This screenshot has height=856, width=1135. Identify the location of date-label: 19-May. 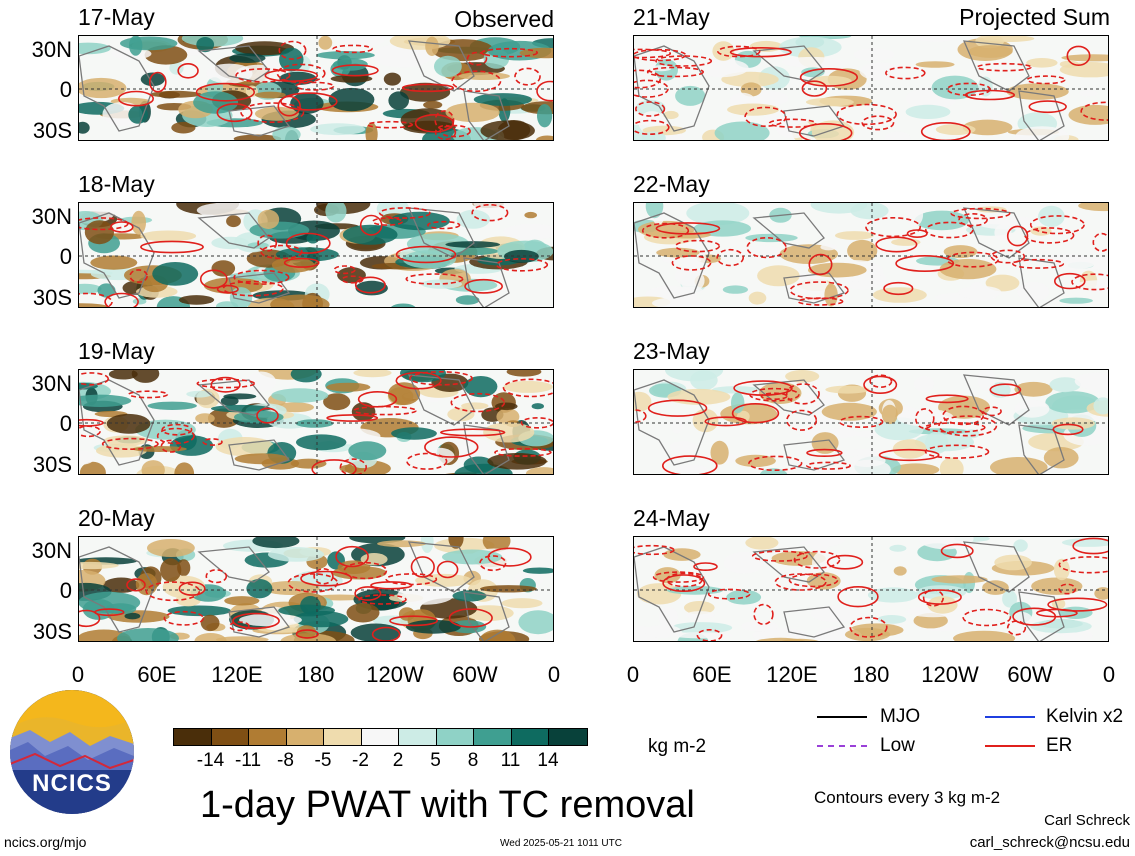
(116, 351).